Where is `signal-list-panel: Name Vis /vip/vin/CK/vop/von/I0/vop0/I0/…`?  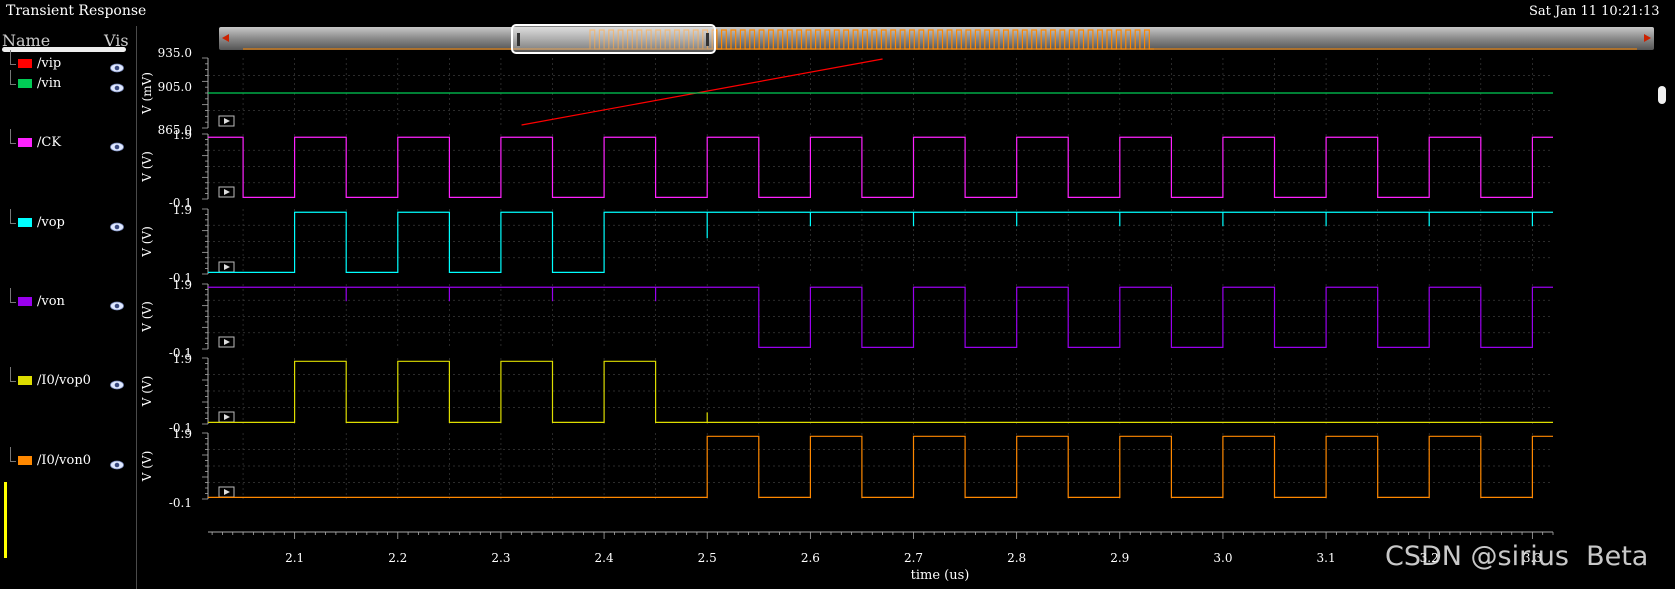
signal-list-panel: Name Vis /vip/vin/CK/vop/von/I0/vop0/I0/… is located at coordinates (68, 307).